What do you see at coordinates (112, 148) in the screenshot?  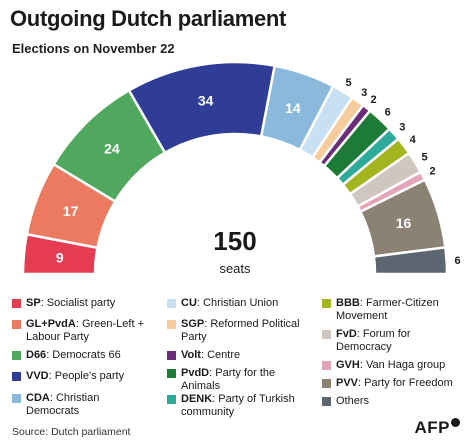 I see `arc-label-d66: 24` at bounding box center [112, 148].